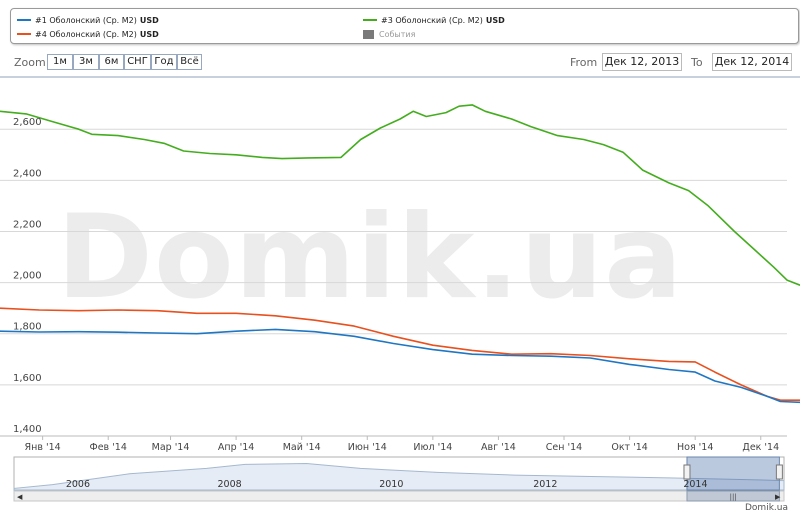  Describe the element at coordinates (78, 484) in the screenshot. I see `navigator-year-label: 2006` at that location.